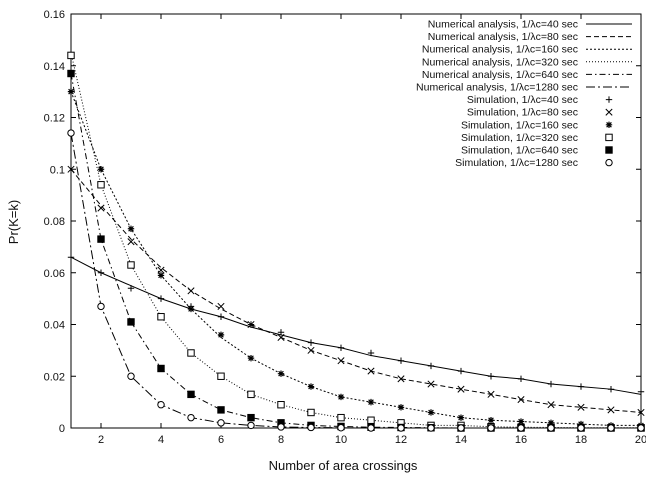 The width and height of the screenshot is (646, 477). Describe the element at coordinates (519, 151) in the screenshot. I see `legend-label: Simulation, 1/λc=640 sec` at that location.